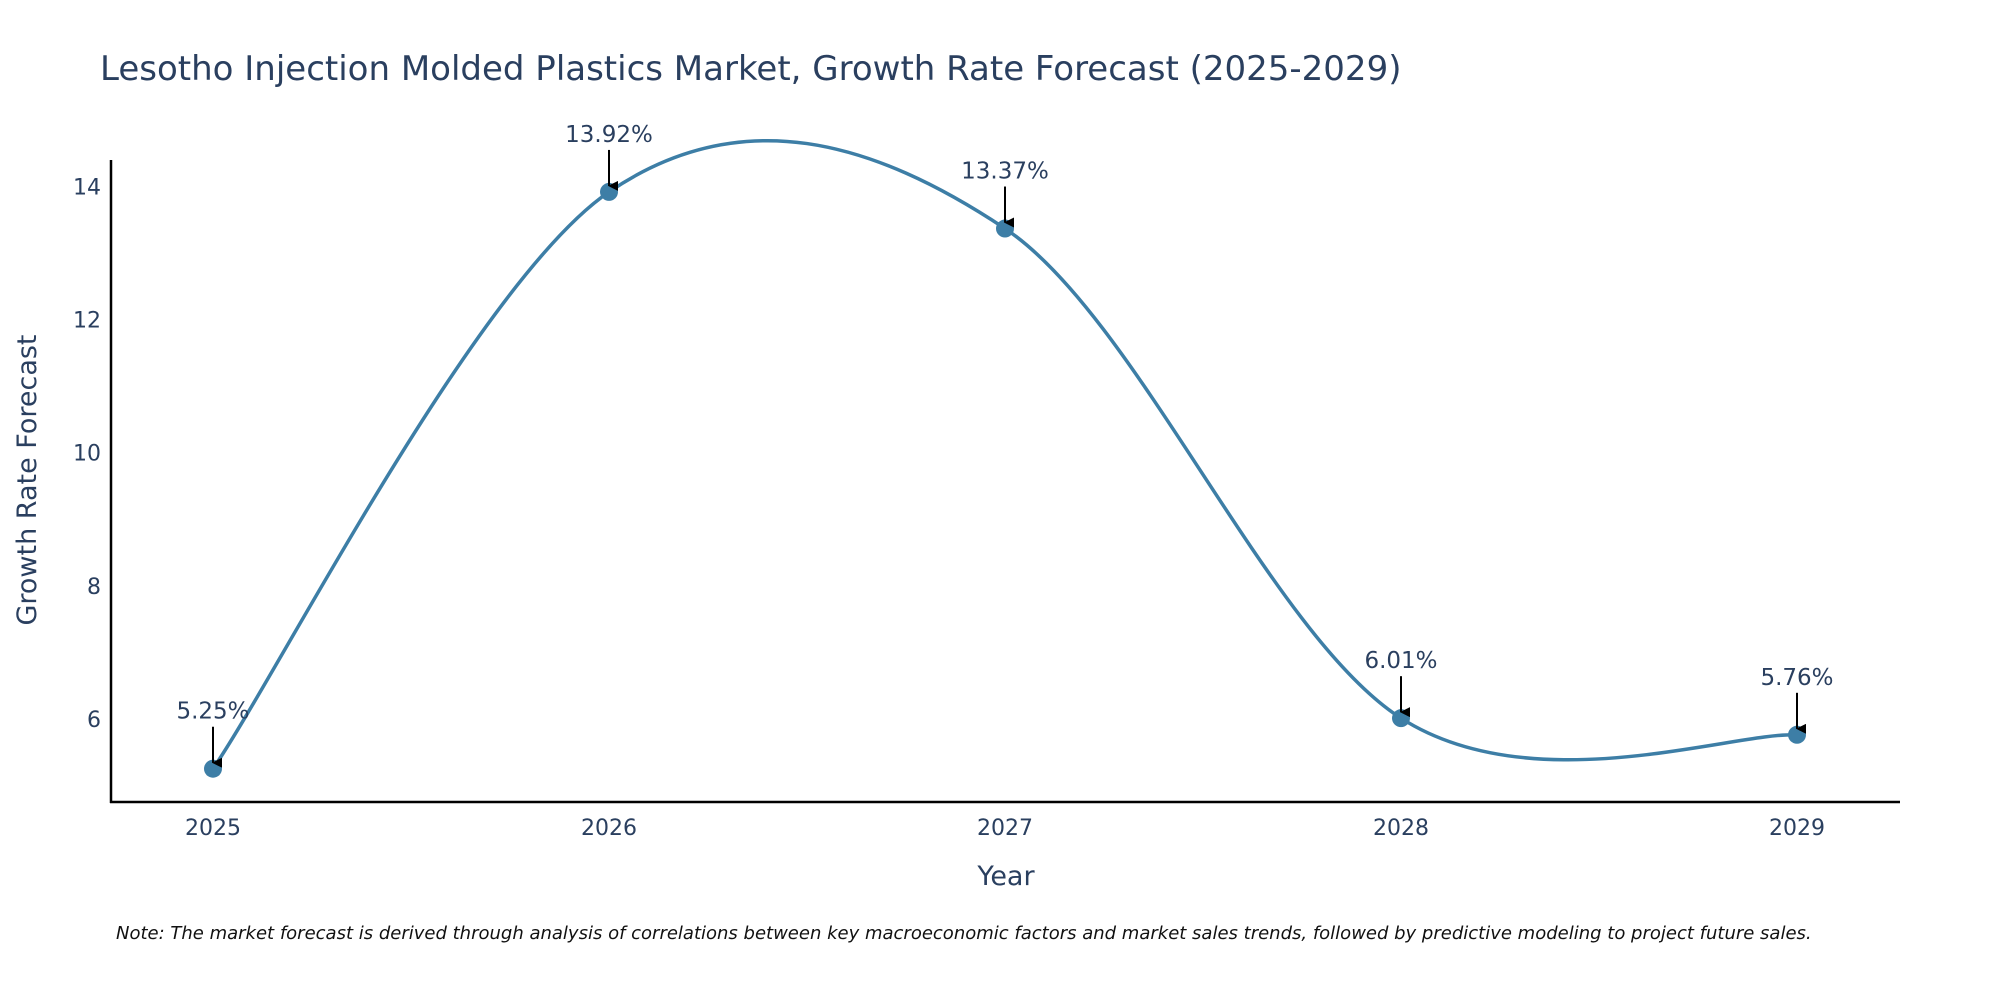 The height and width of the screenshot is (1000, 2000). I want to click on data-label-2028: 6.01%, so click(1400, 661).